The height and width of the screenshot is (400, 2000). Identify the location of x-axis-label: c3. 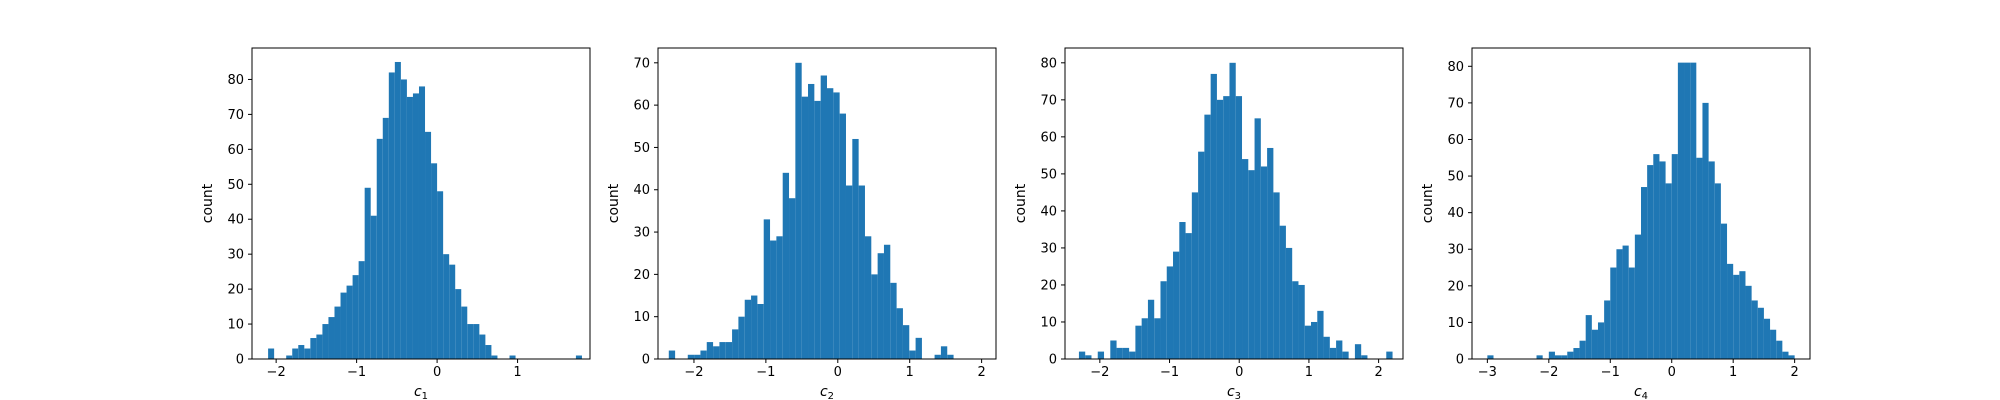
(1234, 392).